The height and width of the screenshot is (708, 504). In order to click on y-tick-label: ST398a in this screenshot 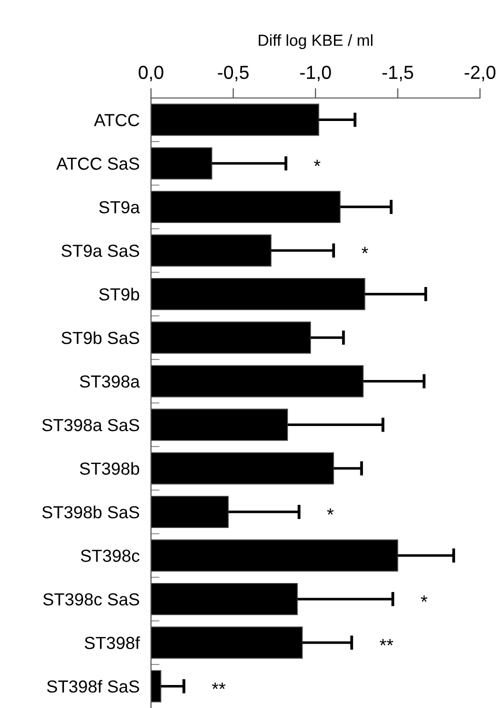, I will do `click(110, 381)`.